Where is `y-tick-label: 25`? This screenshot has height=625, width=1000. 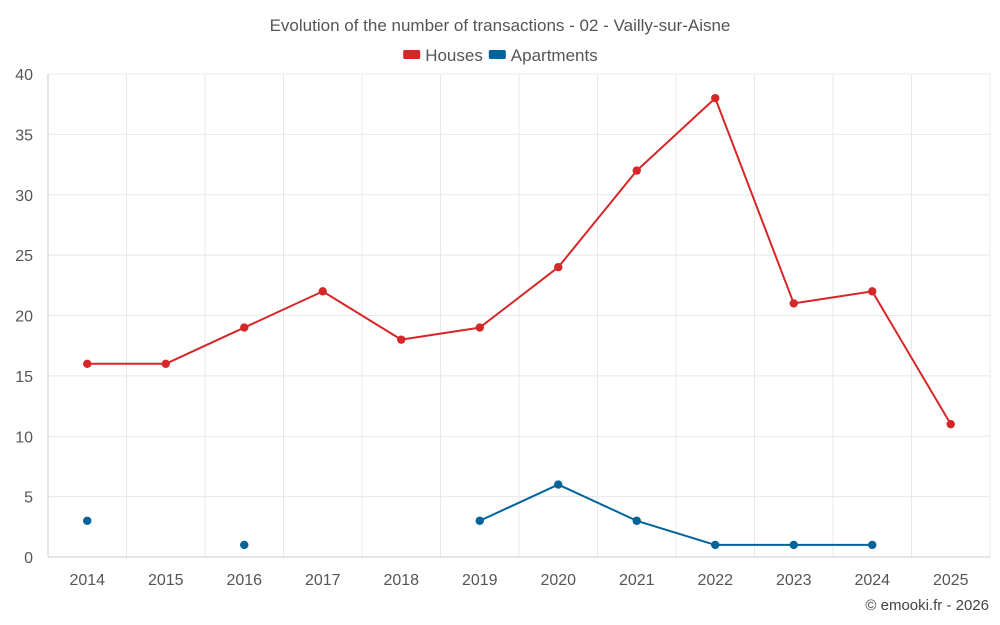
y-tick-label: 25 is located at coordinates (24, 256).